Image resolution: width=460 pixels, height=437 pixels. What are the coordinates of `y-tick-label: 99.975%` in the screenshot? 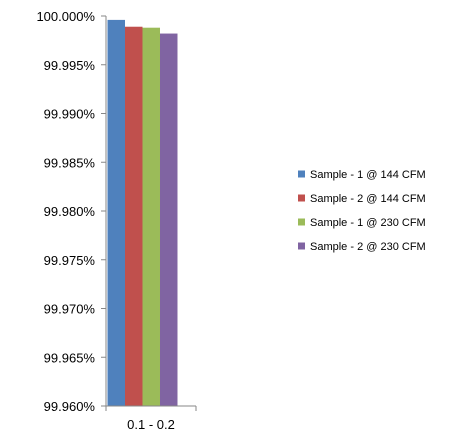 It's located at (70, 260).